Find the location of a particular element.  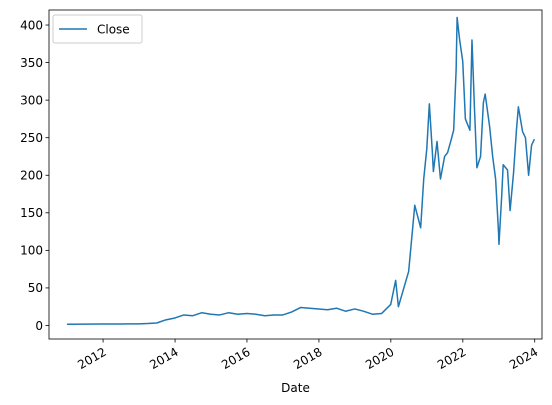

x-axis-title: Date is located at coordinates (295, 388).